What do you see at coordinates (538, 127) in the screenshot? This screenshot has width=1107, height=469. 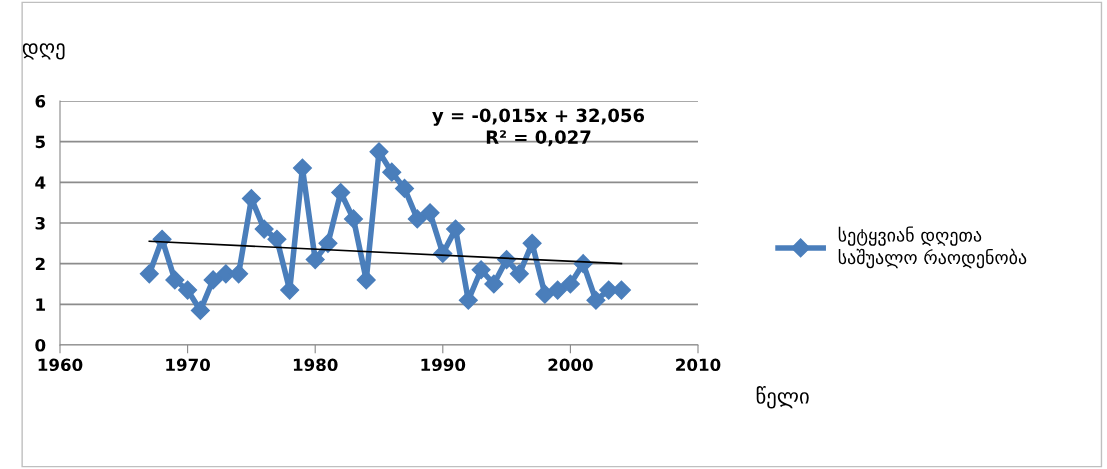 I see `annotation: y = -0,015x + 32,056 R² = 0,027` at bounding box center [538, 127].